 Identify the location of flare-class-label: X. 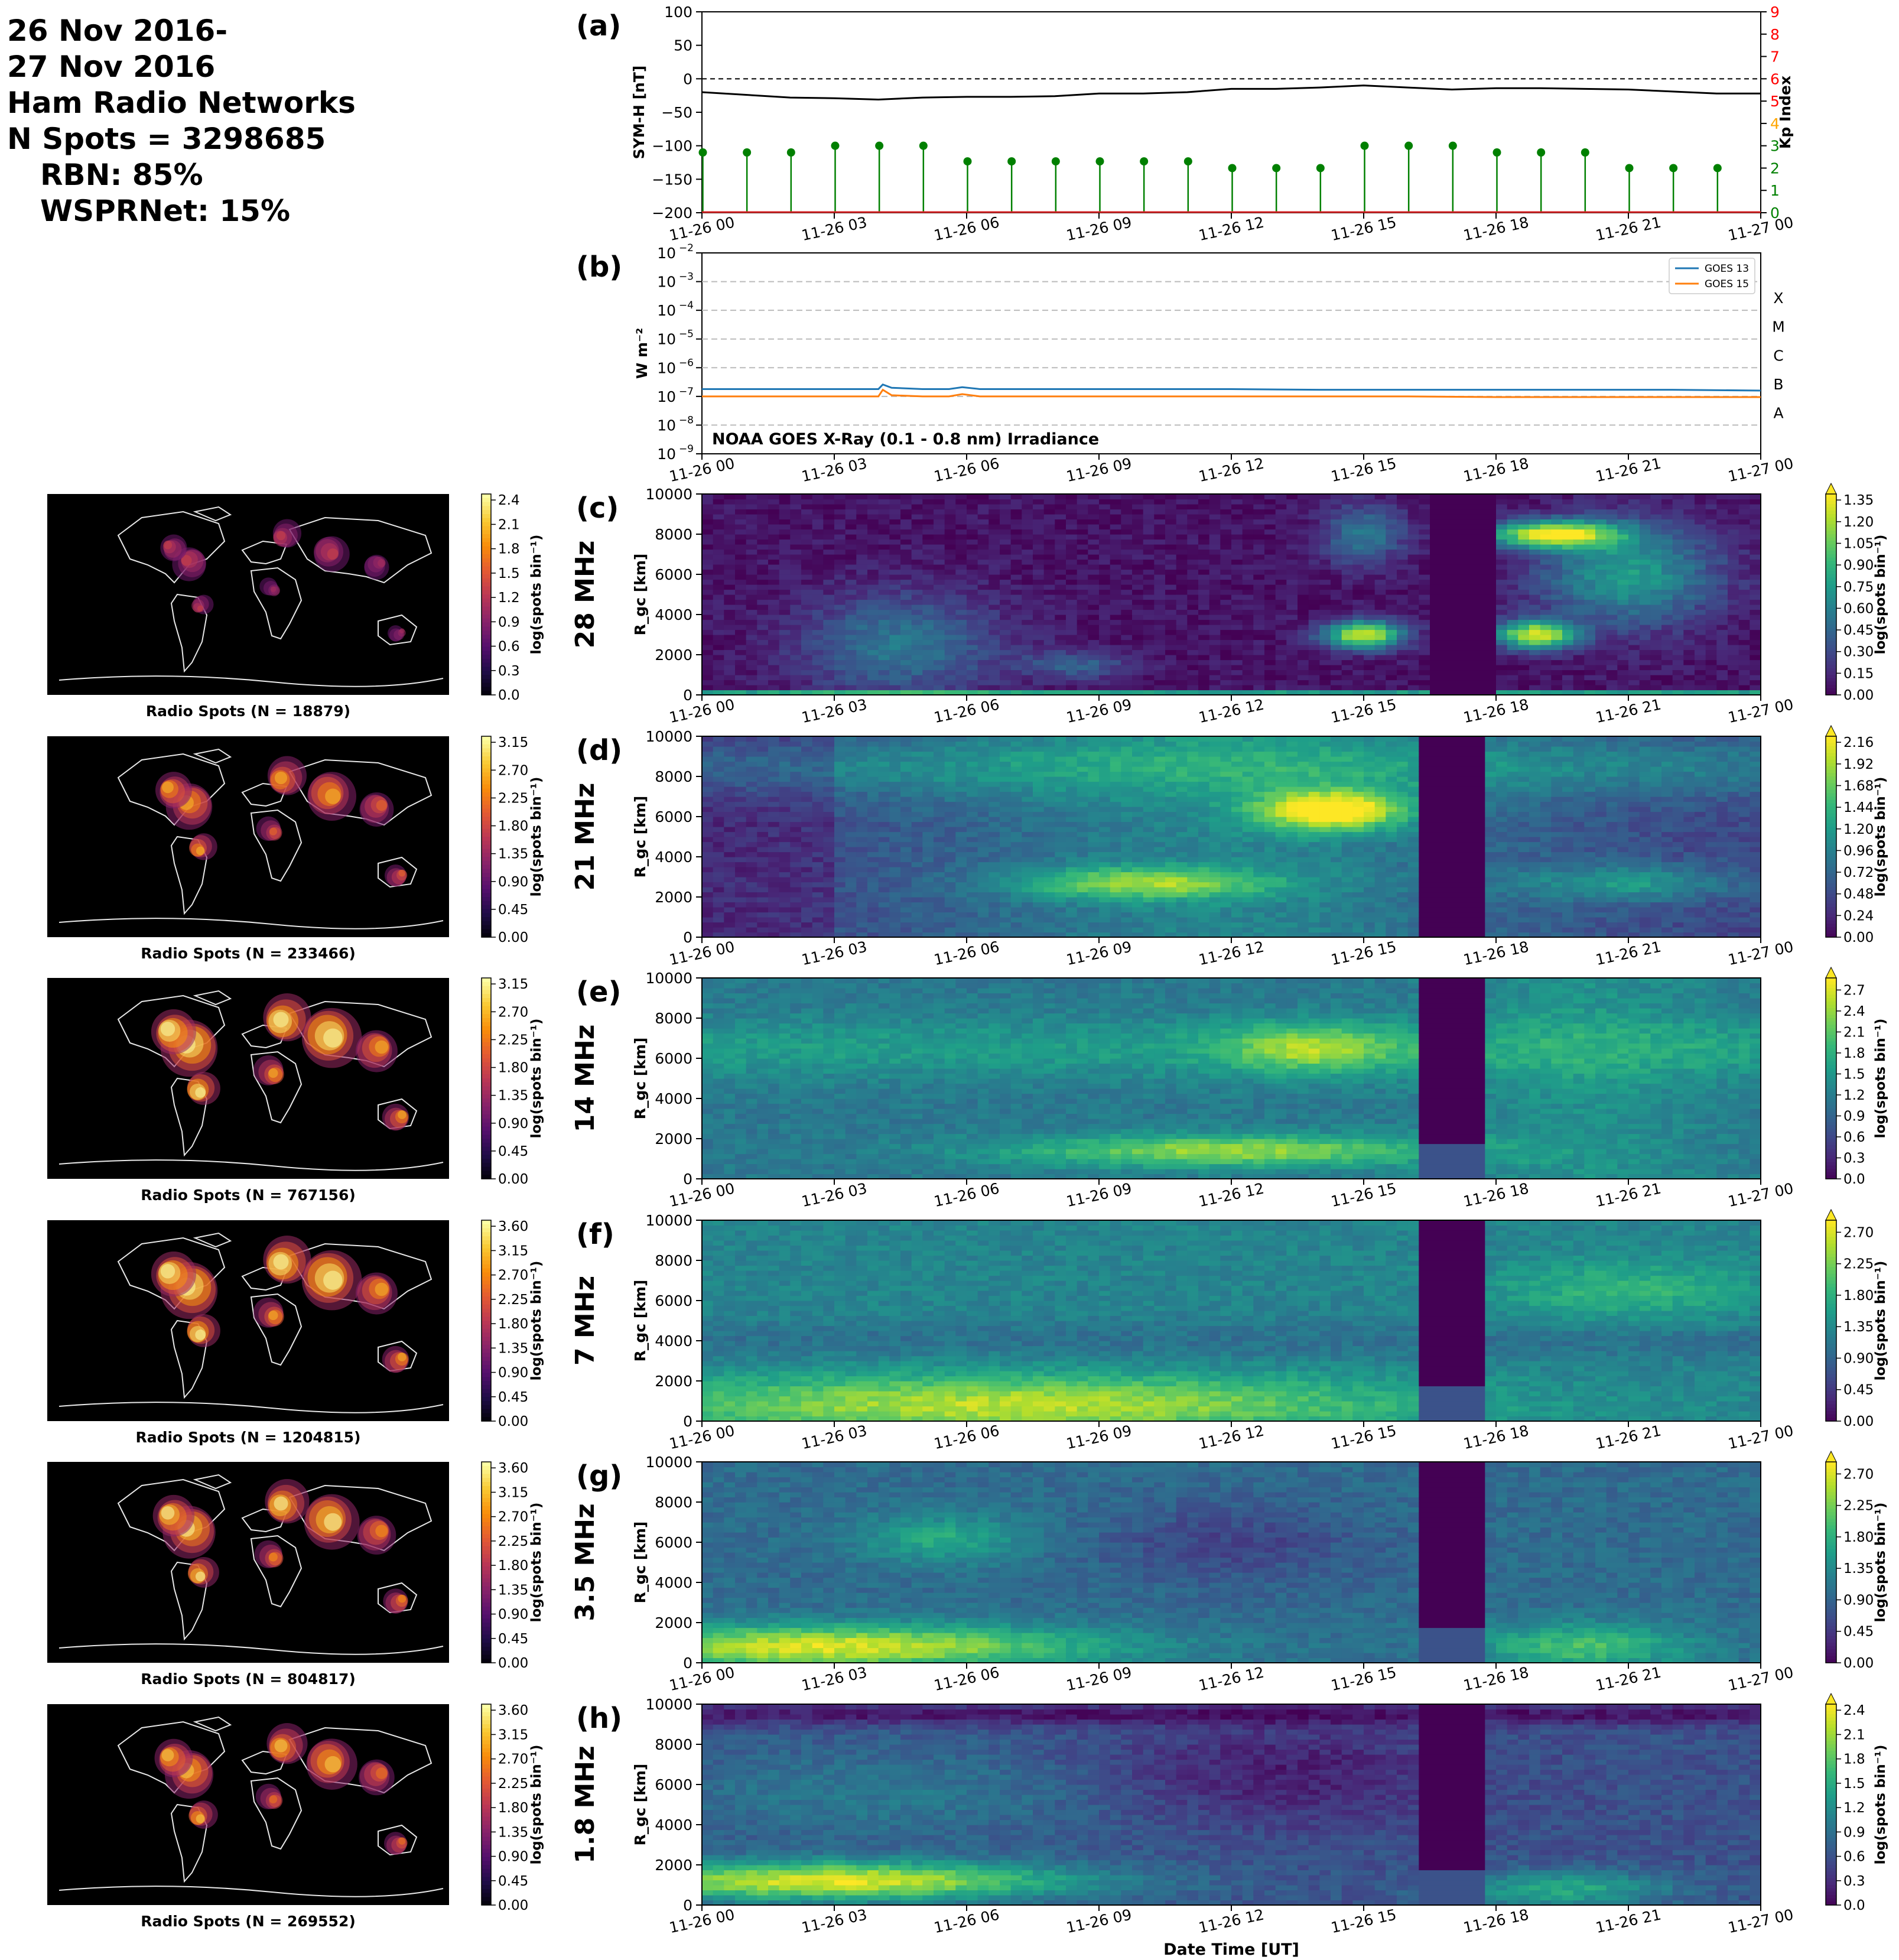
(1778, 298).